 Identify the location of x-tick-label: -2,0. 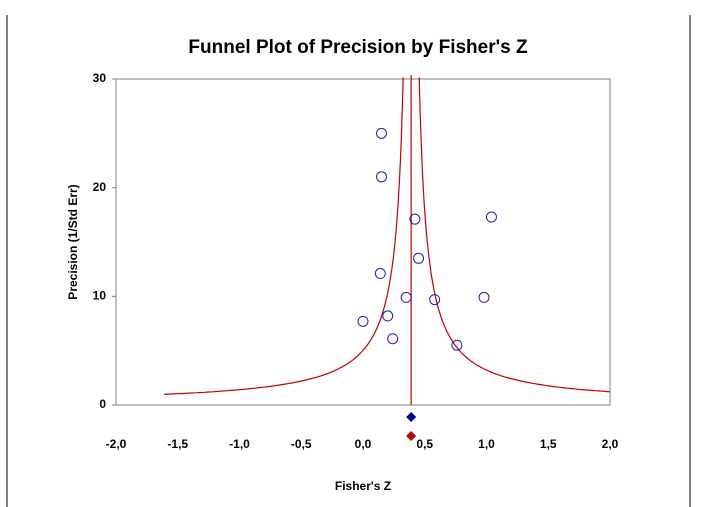
(116, 444).